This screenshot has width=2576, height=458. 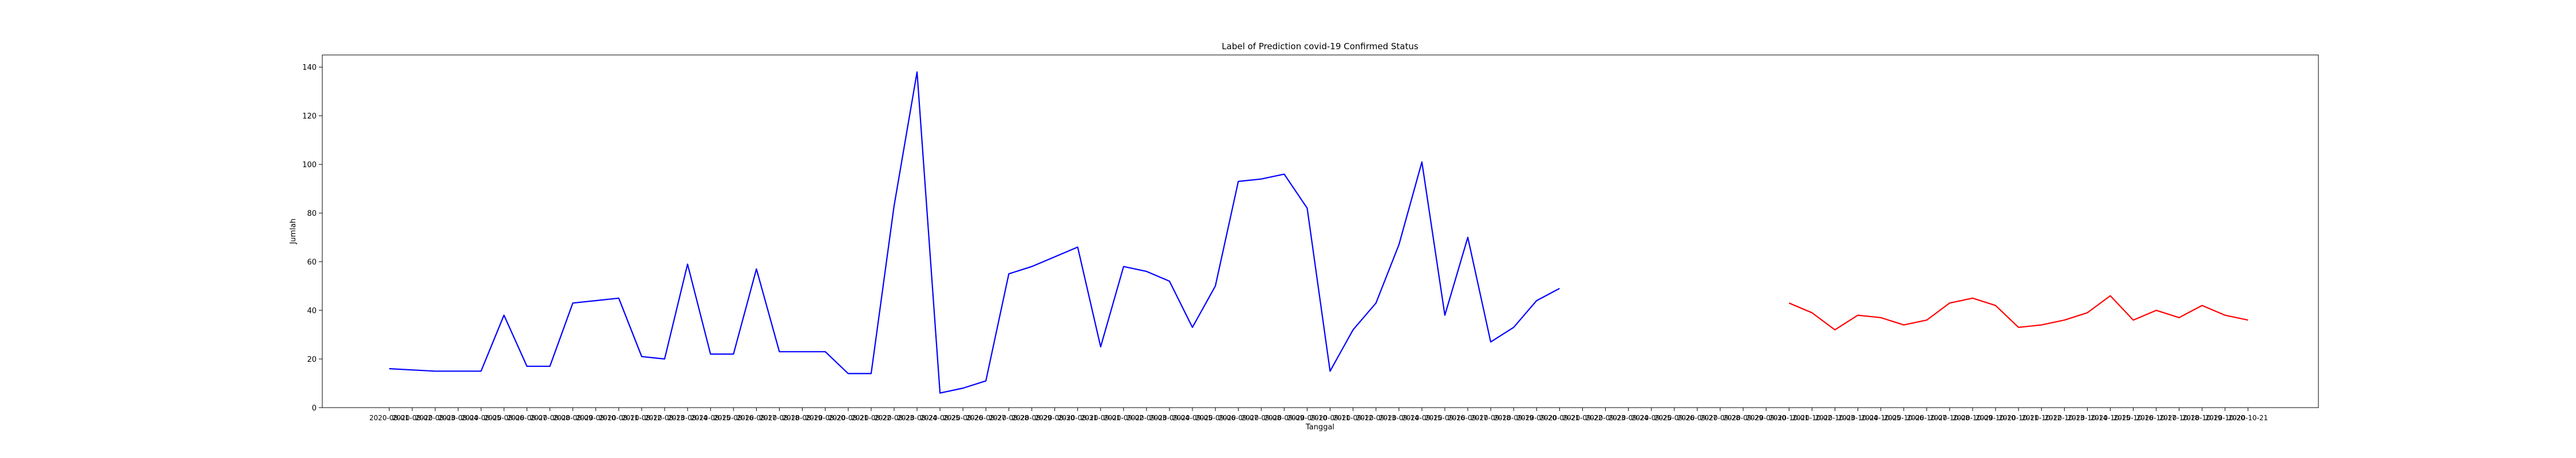 I want to click on x-tick-label: 2020-09-30, so click(x=1766, y=418).